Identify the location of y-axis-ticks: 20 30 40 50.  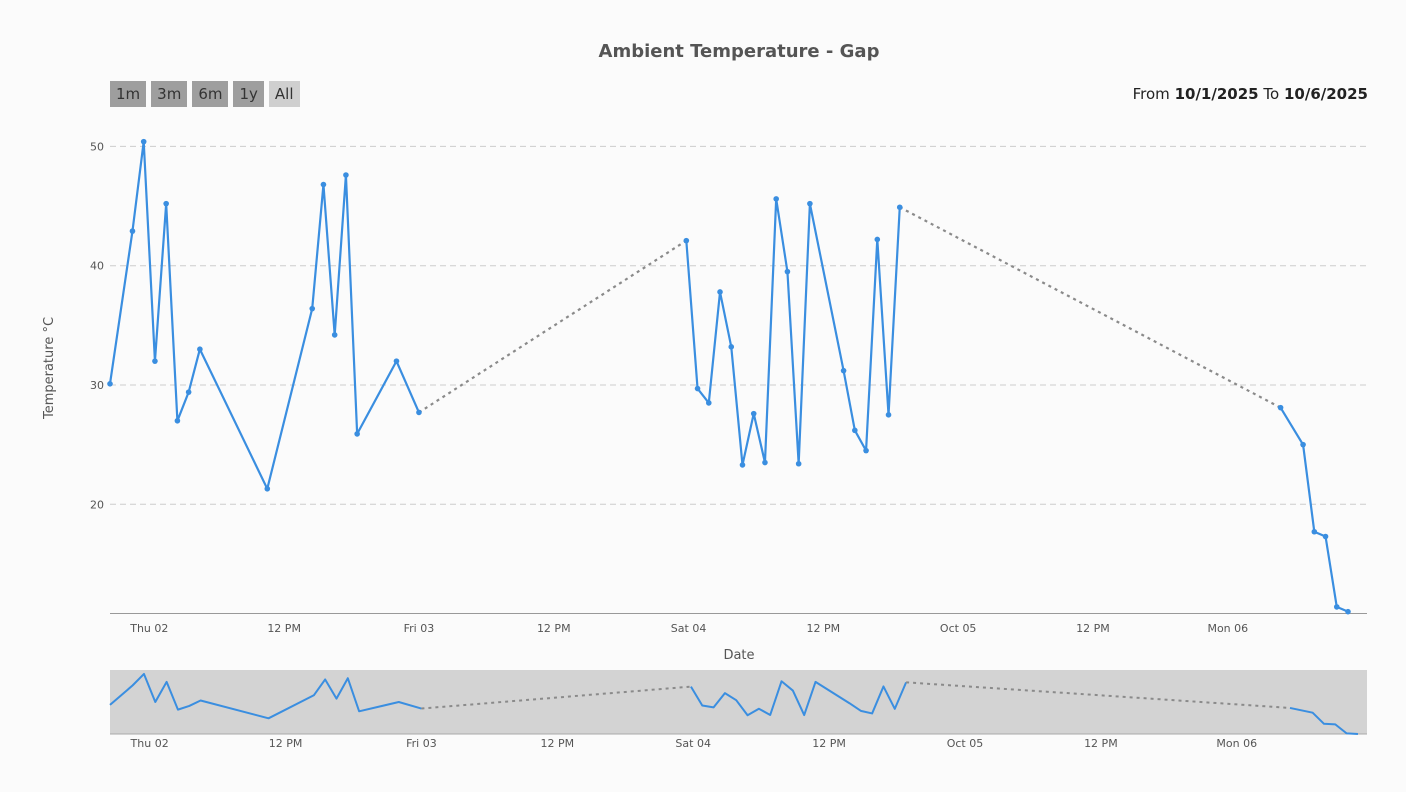
(97, 325).